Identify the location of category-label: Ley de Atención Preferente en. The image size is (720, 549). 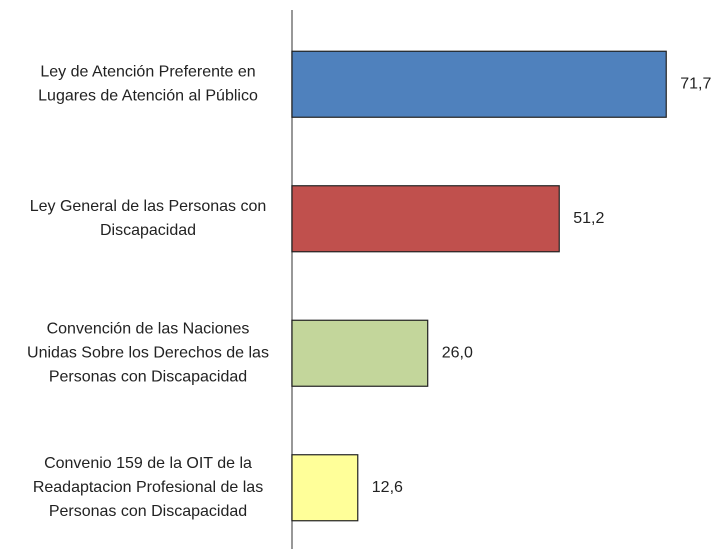
(147, 71).